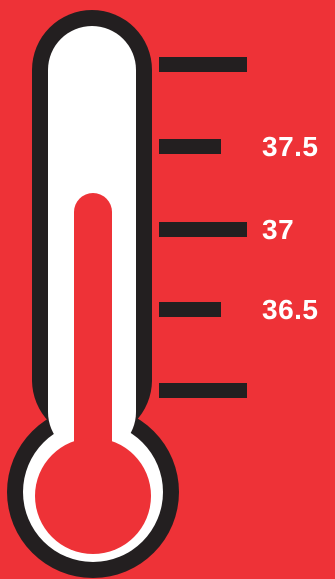  Describe the element at coordinates (290, 146) in the screenshot. I see `scale-label-37-5: 37.5` at that location.